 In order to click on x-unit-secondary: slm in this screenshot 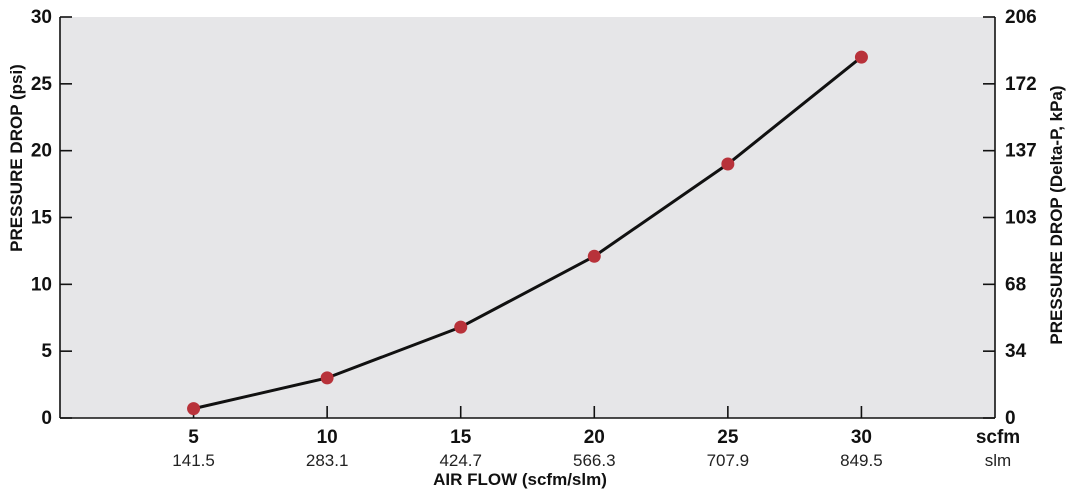, I will do `click(998, 460)`.